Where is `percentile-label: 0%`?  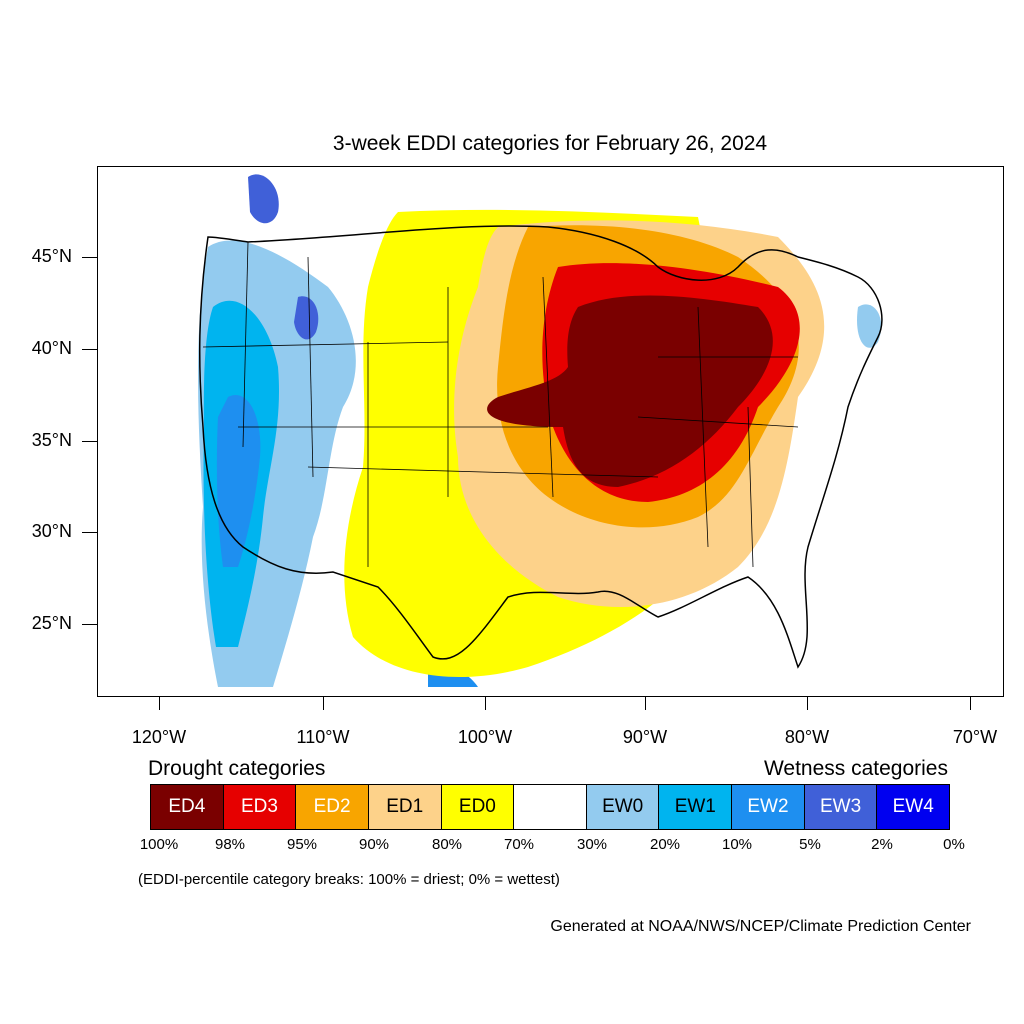 percentile-label: 0% is located at coordinates (954, 844).